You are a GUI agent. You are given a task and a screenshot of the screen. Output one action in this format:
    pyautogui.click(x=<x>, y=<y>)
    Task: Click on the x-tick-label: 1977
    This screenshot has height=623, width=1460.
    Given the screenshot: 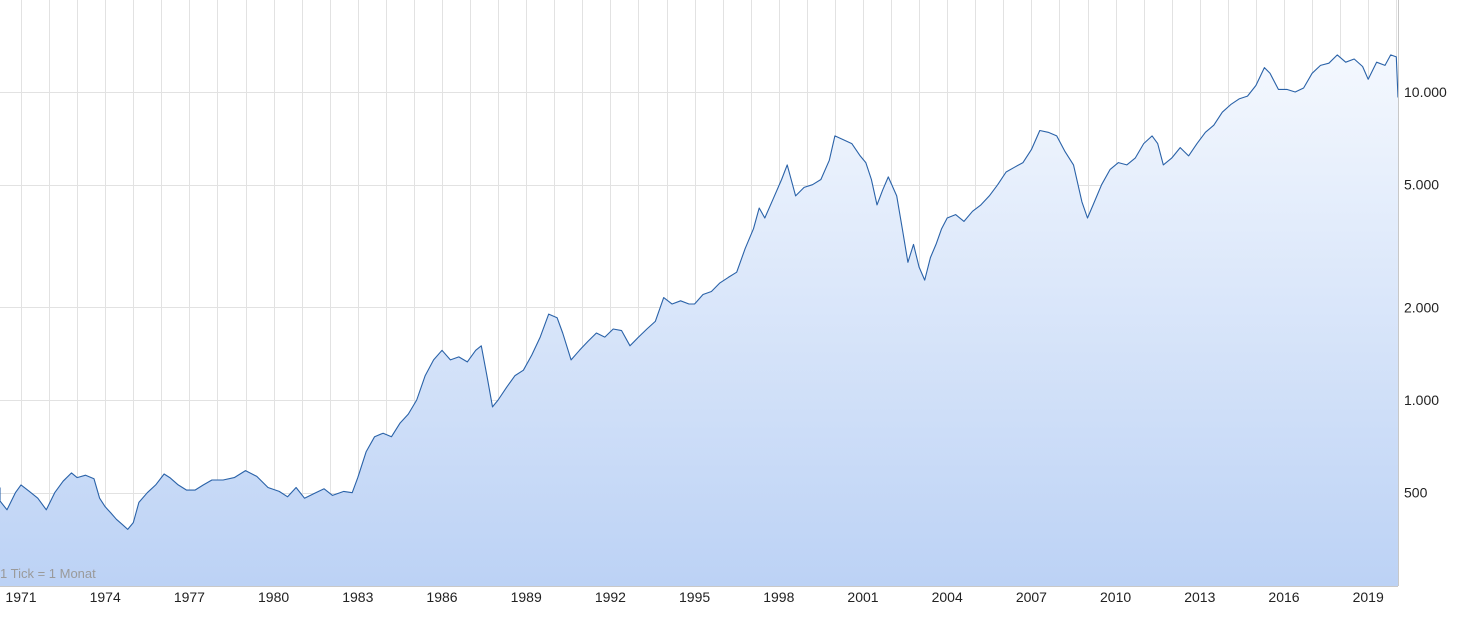 What is the action you would take?
    pyautogui.click(x=189, y=597)
    